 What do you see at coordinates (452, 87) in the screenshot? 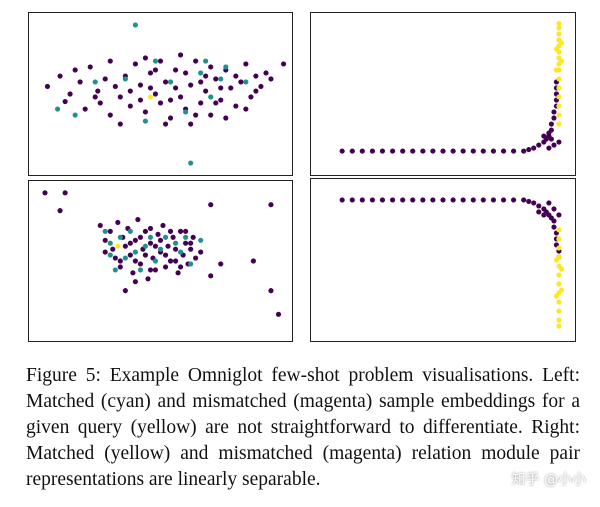
I see `scatter-plot-top-right` at bounding box center [452, 87].